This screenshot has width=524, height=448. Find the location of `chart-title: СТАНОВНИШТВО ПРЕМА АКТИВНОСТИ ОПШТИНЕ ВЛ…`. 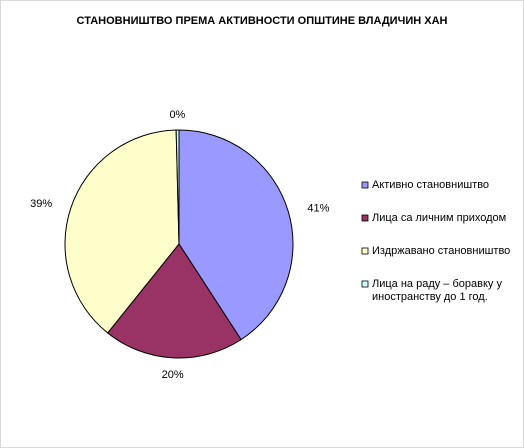

chart-title: СТАНОВНИШТВО ПРЕМА АКТИВНОСТИ ОПШТИНЕ ВЛ… is located at coordinates (262, 21).